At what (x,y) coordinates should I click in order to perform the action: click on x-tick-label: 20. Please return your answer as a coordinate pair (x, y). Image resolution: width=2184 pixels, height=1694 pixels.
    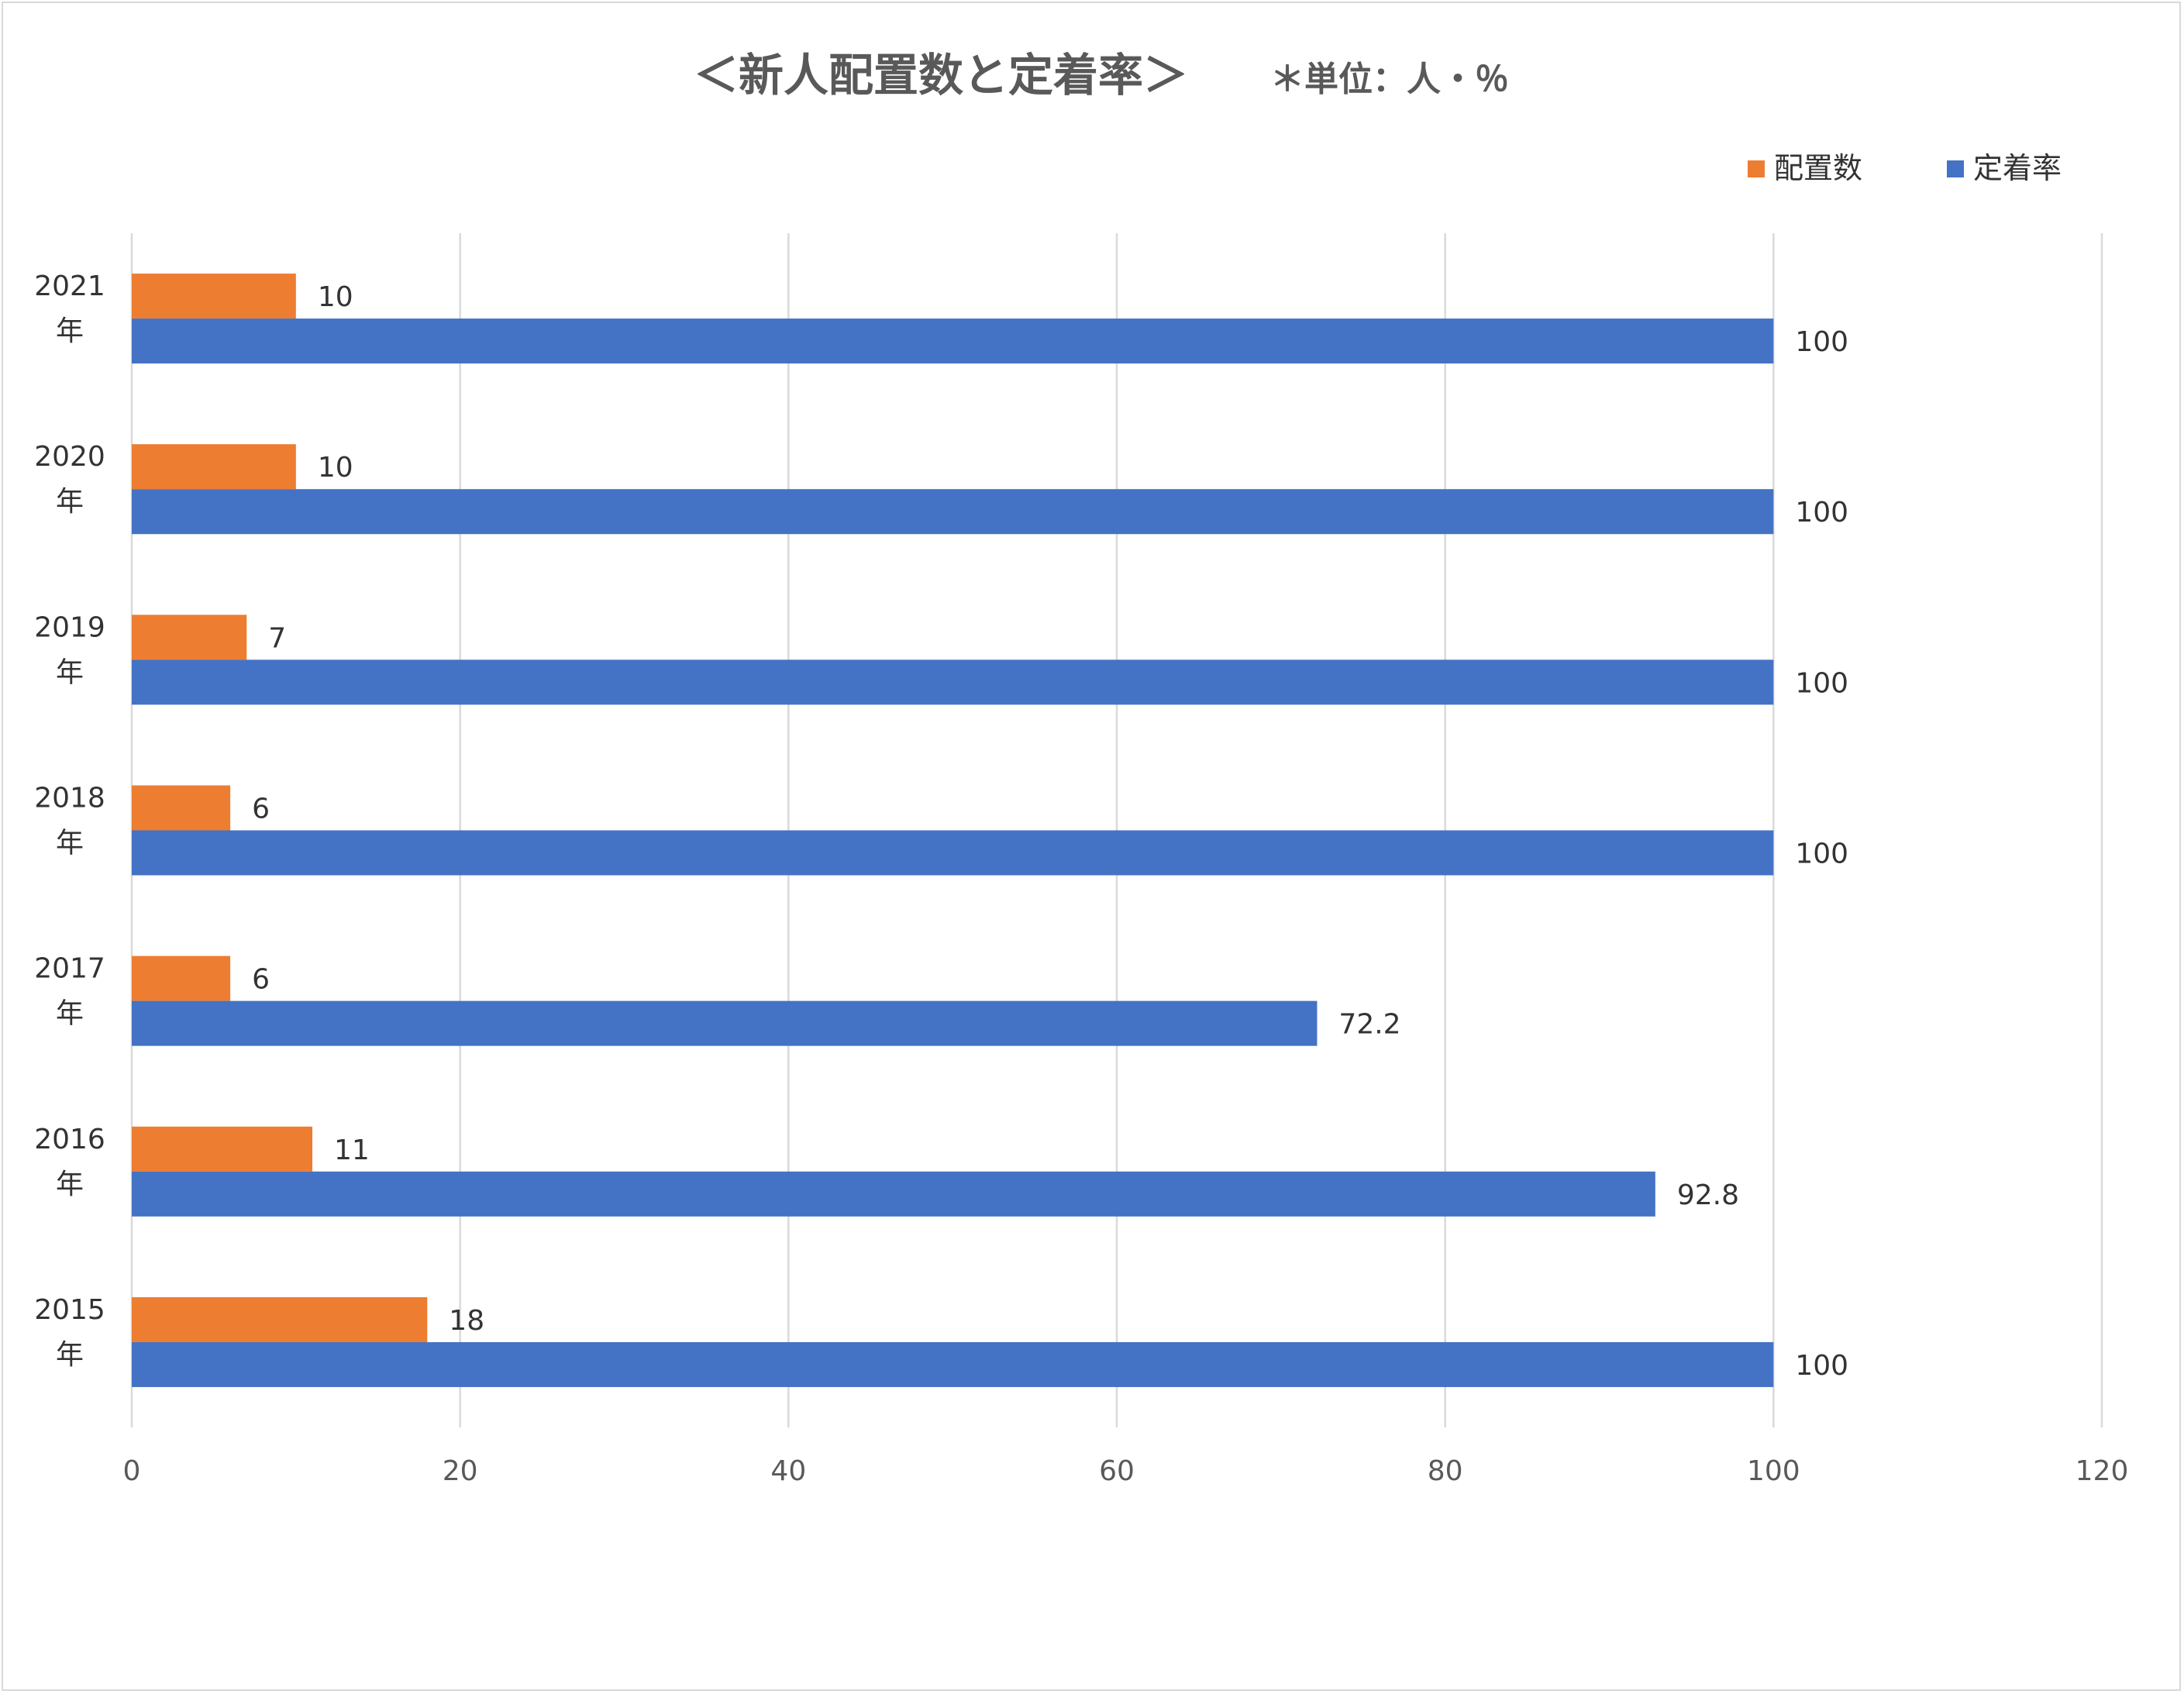
    Looking at the image, I should click on (460, 1471).